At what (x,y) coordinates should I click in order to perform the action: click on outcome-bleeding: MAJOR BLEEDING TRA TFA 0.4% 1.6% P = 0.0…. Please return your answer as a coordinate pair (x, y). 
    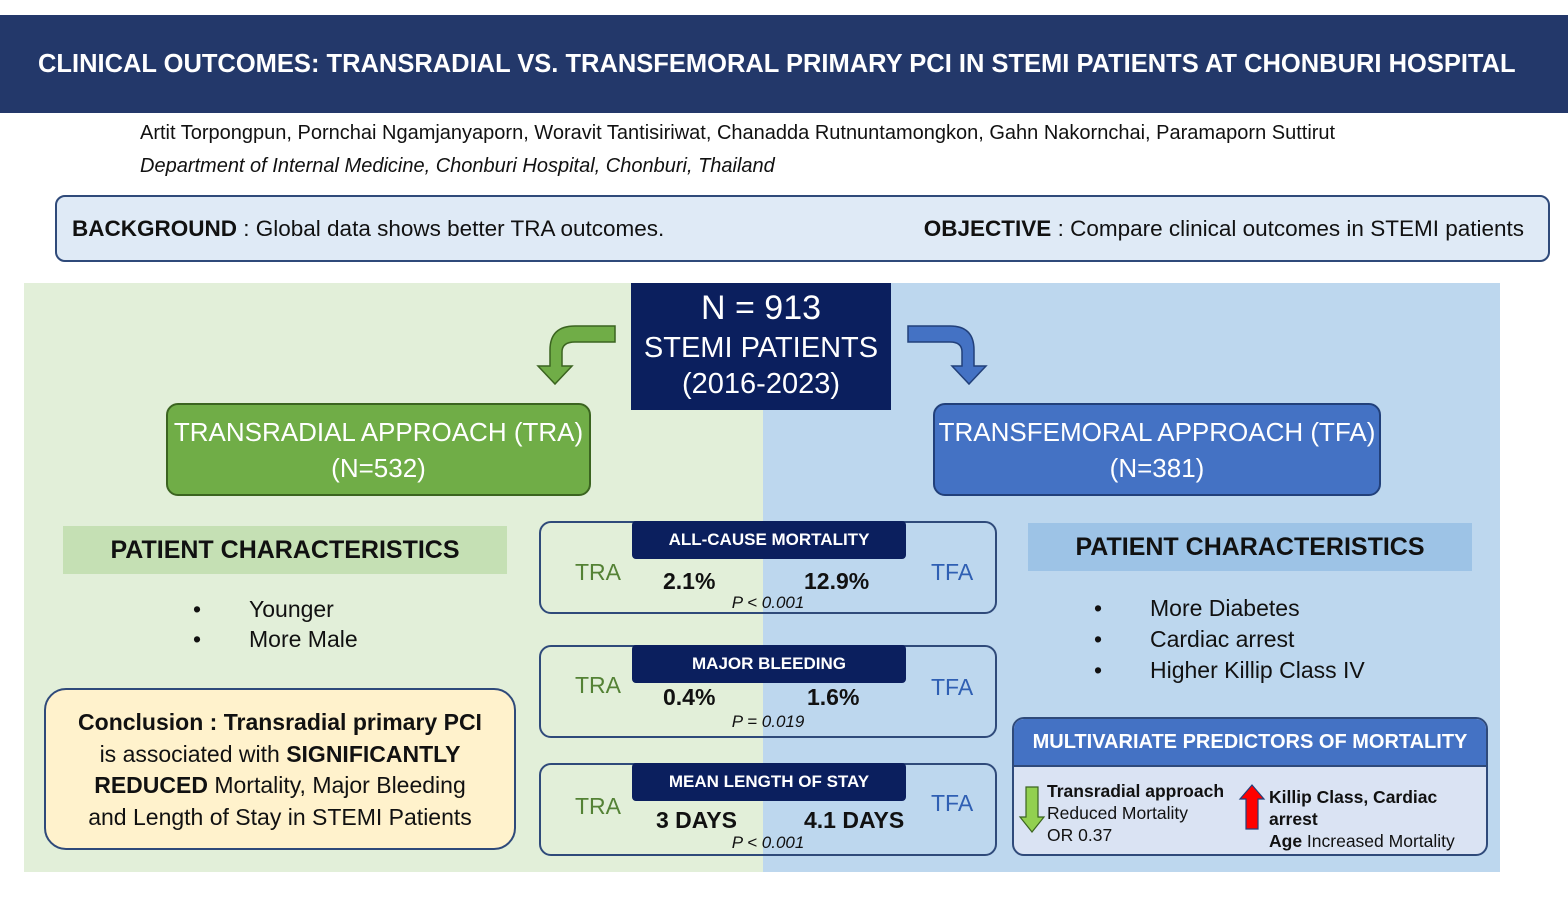
    Looking at the image, I should click on (768, 691).